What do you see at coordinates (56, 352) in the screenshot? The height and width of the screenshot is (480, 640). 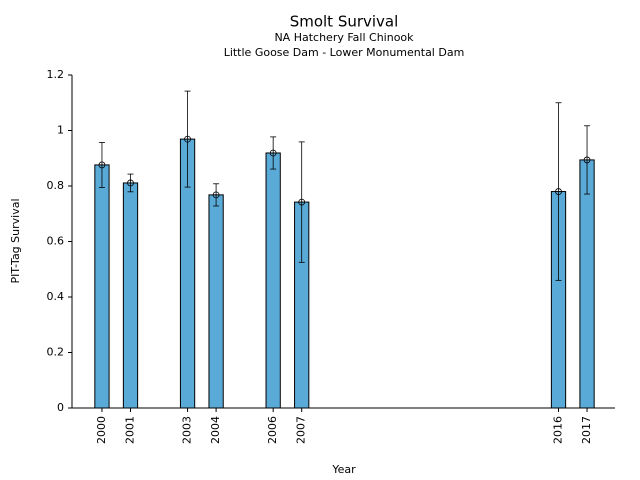 I see `y-tick-label: 0.2` at bounding box center [56, 352].